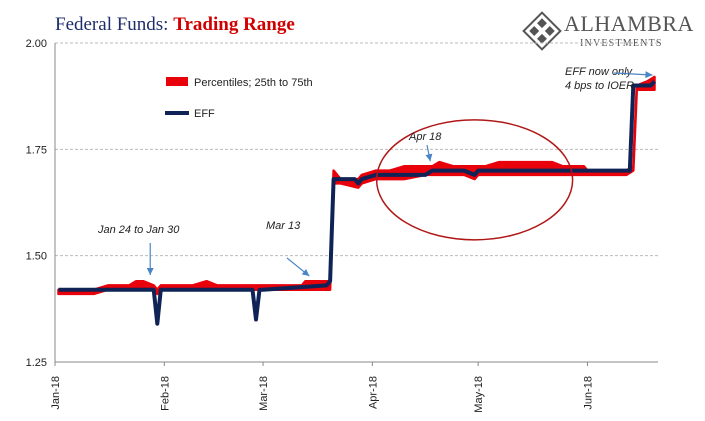 The image size is (705, 421). Describe the element at coordinates (177, 81) in the screenshot. I see `legend-swatch-band` at that location.